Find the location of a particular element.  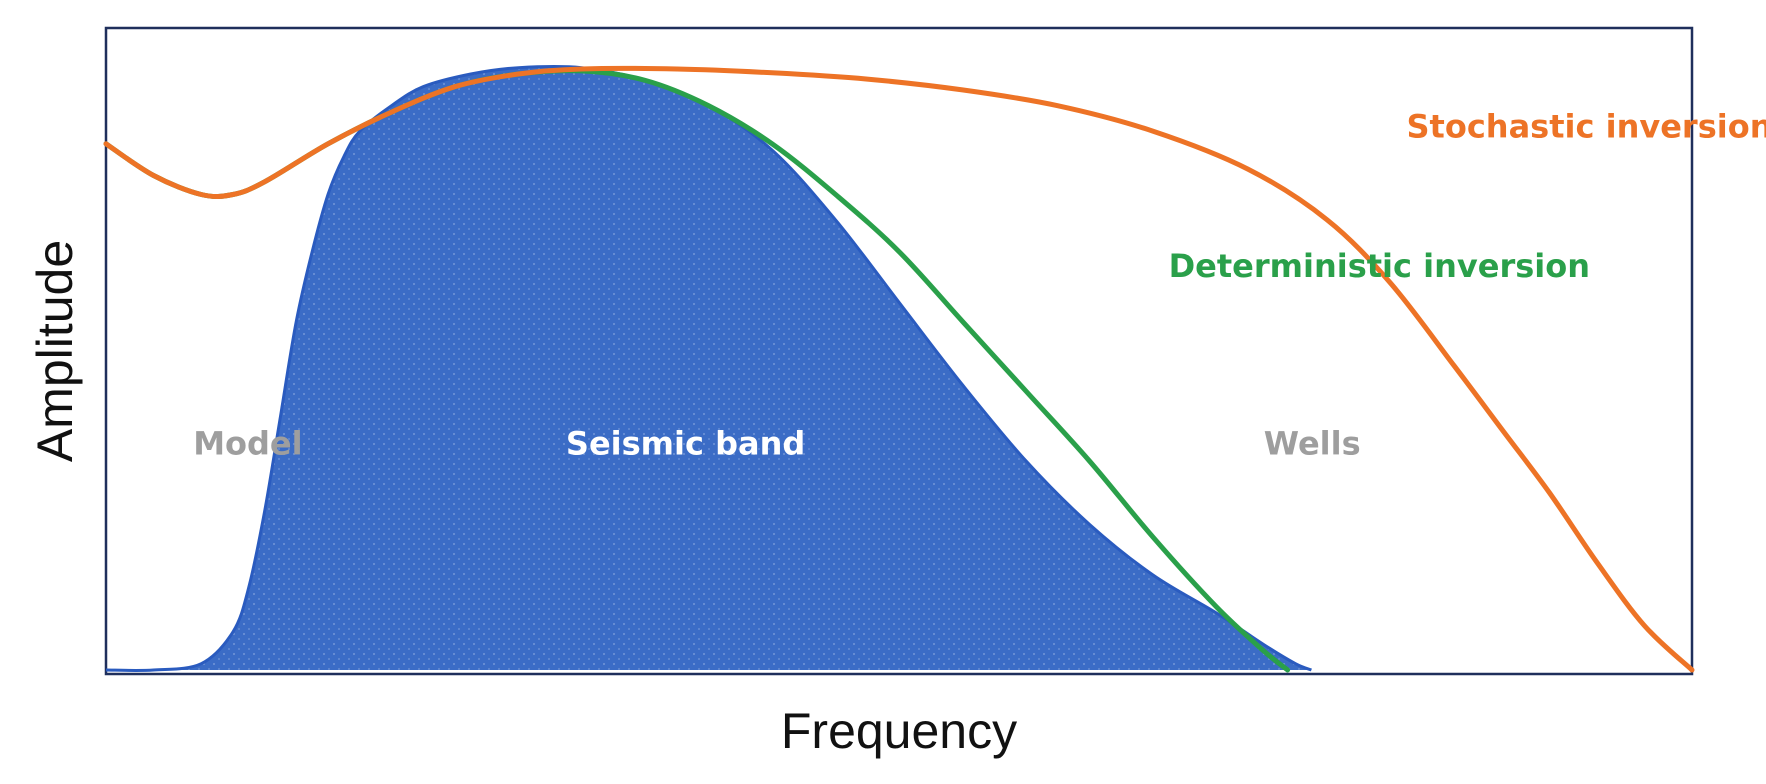

x-axis-title: Frequency is located at coordinates (899, 731).